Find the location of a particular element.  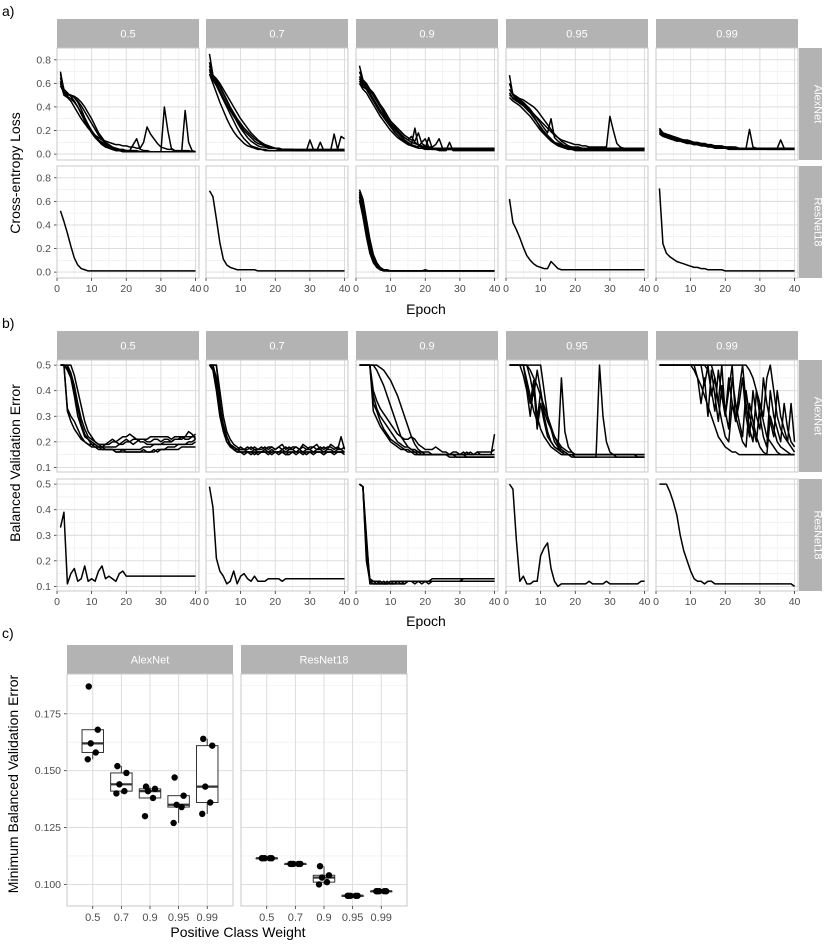

box-ResNet18-0.7 is located at coordinates (295, 864).